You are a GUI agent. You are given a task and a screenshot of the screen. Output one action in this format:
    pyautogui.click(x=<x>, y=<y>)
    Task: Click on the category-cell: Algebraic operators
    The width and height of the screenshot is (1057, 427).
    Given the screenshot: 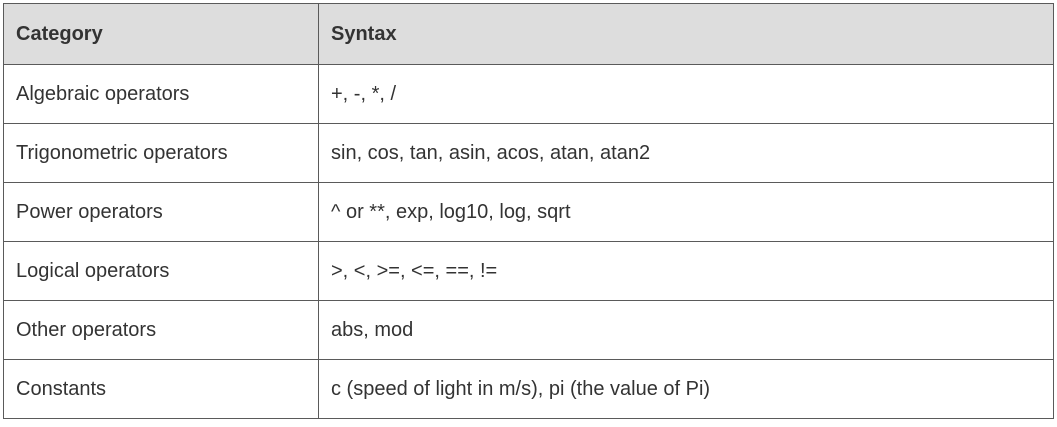 What is the action you would take?
    pyautogui.click(x=161, y=94)
    